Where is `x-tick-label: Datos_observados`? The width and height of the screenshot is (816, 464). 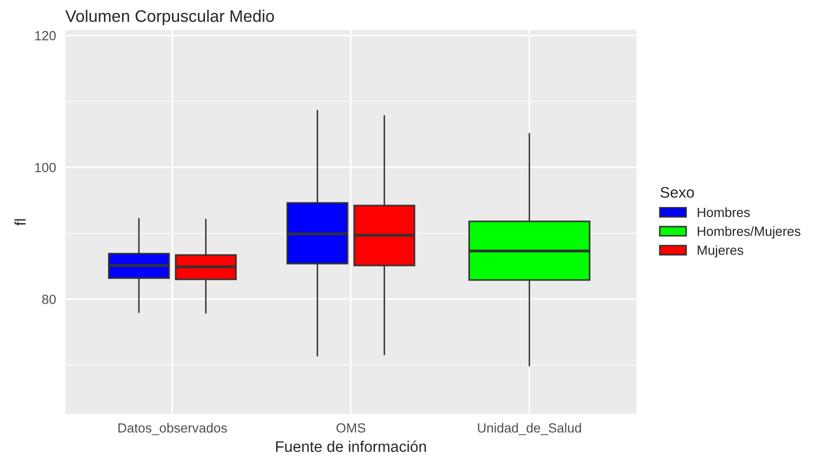
x-tick-label: Datos_observados is located at coordinates (172, 429).